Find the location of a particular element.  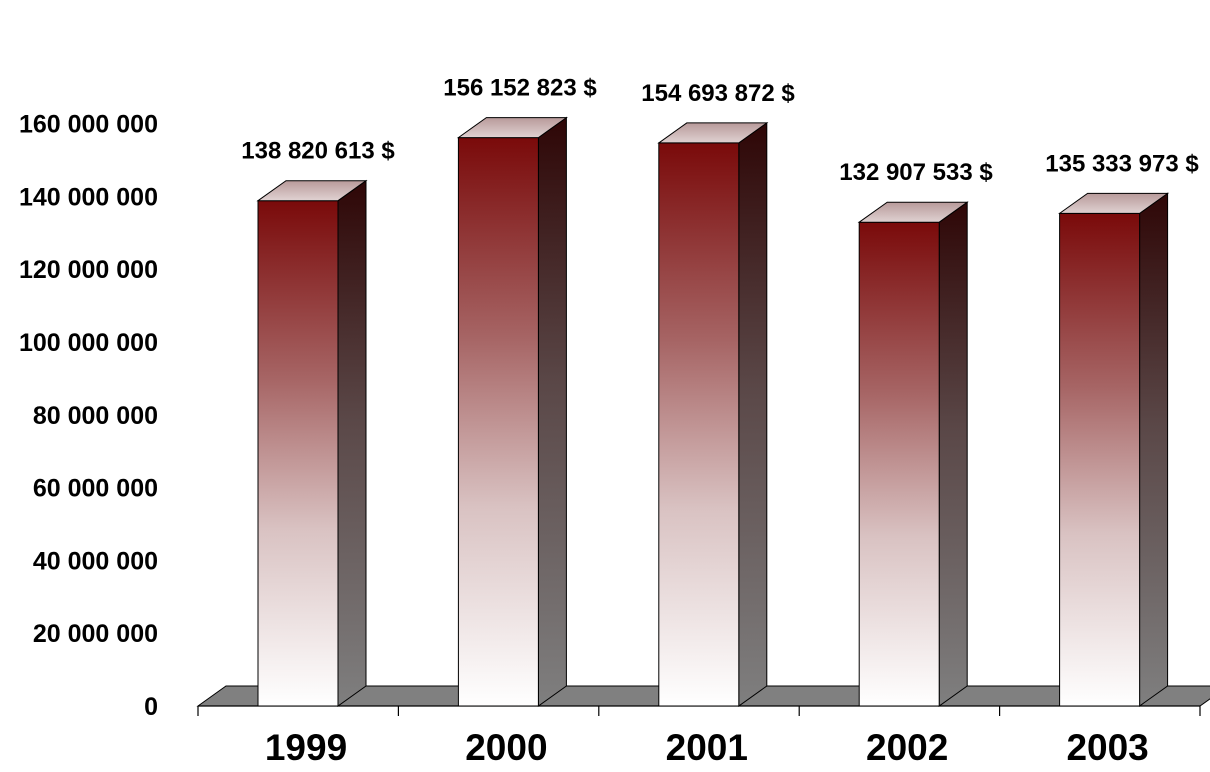

x-axis-tick-labels: 1999 2000 2001 2002 2003 is located at coordinates (707, 747).